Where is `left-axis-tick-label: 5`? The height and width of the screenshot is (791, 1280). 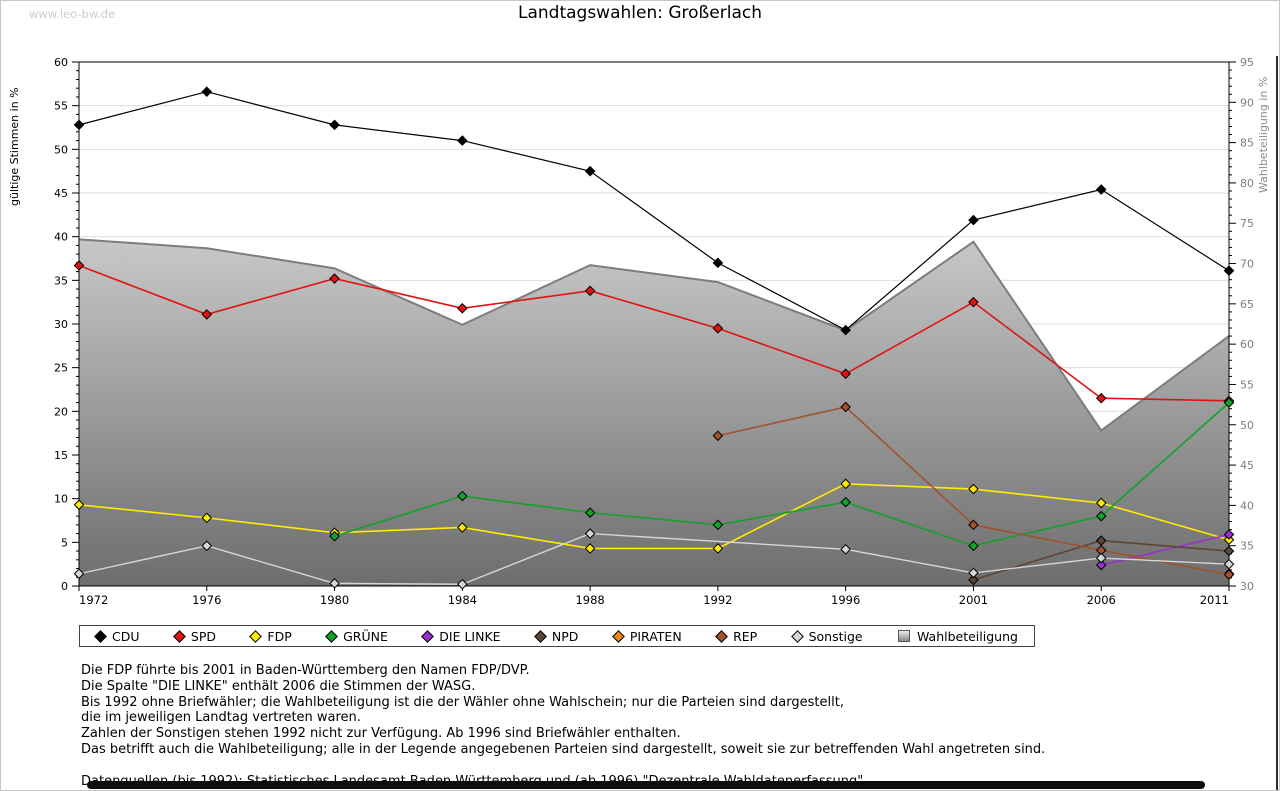 left-axis-tick-label: 5 is located at coordinates (64, 542).